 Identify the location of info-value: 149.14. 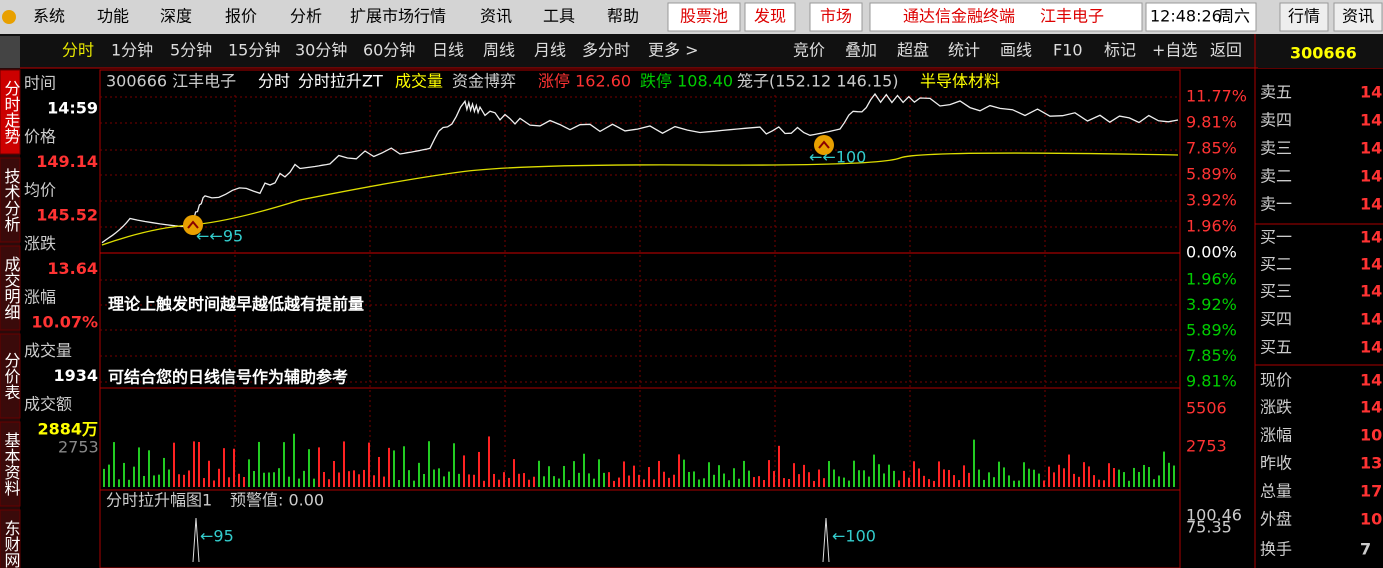
(67, 161).